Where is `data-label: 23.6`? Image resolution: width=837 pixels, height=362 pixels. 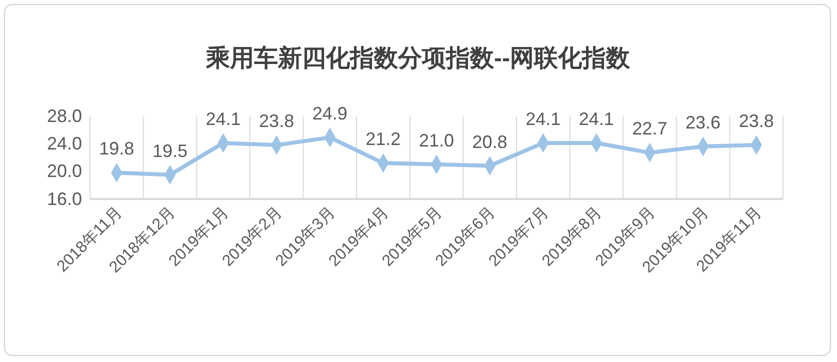 data-label: 23.6 is located at coordinates (703, 122).